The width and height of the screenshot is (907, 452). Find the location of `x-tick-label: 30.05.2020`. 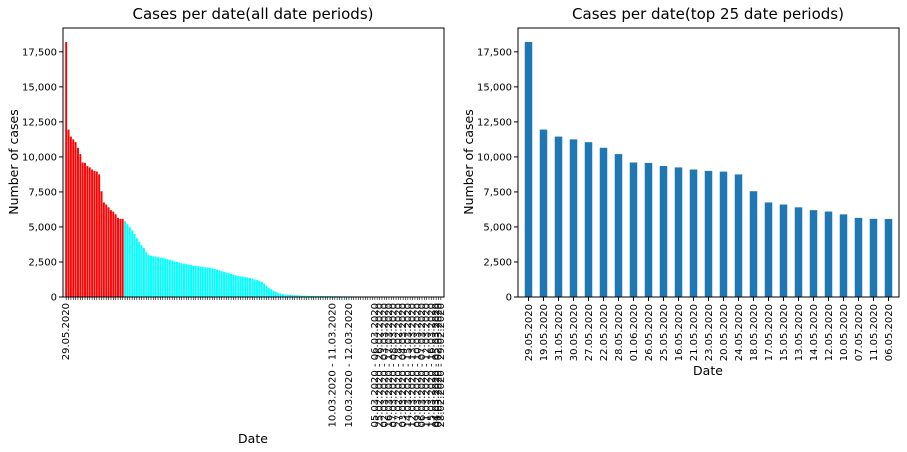

x-tick-label: 30.05.2020 is located at coordinates (574, 332).